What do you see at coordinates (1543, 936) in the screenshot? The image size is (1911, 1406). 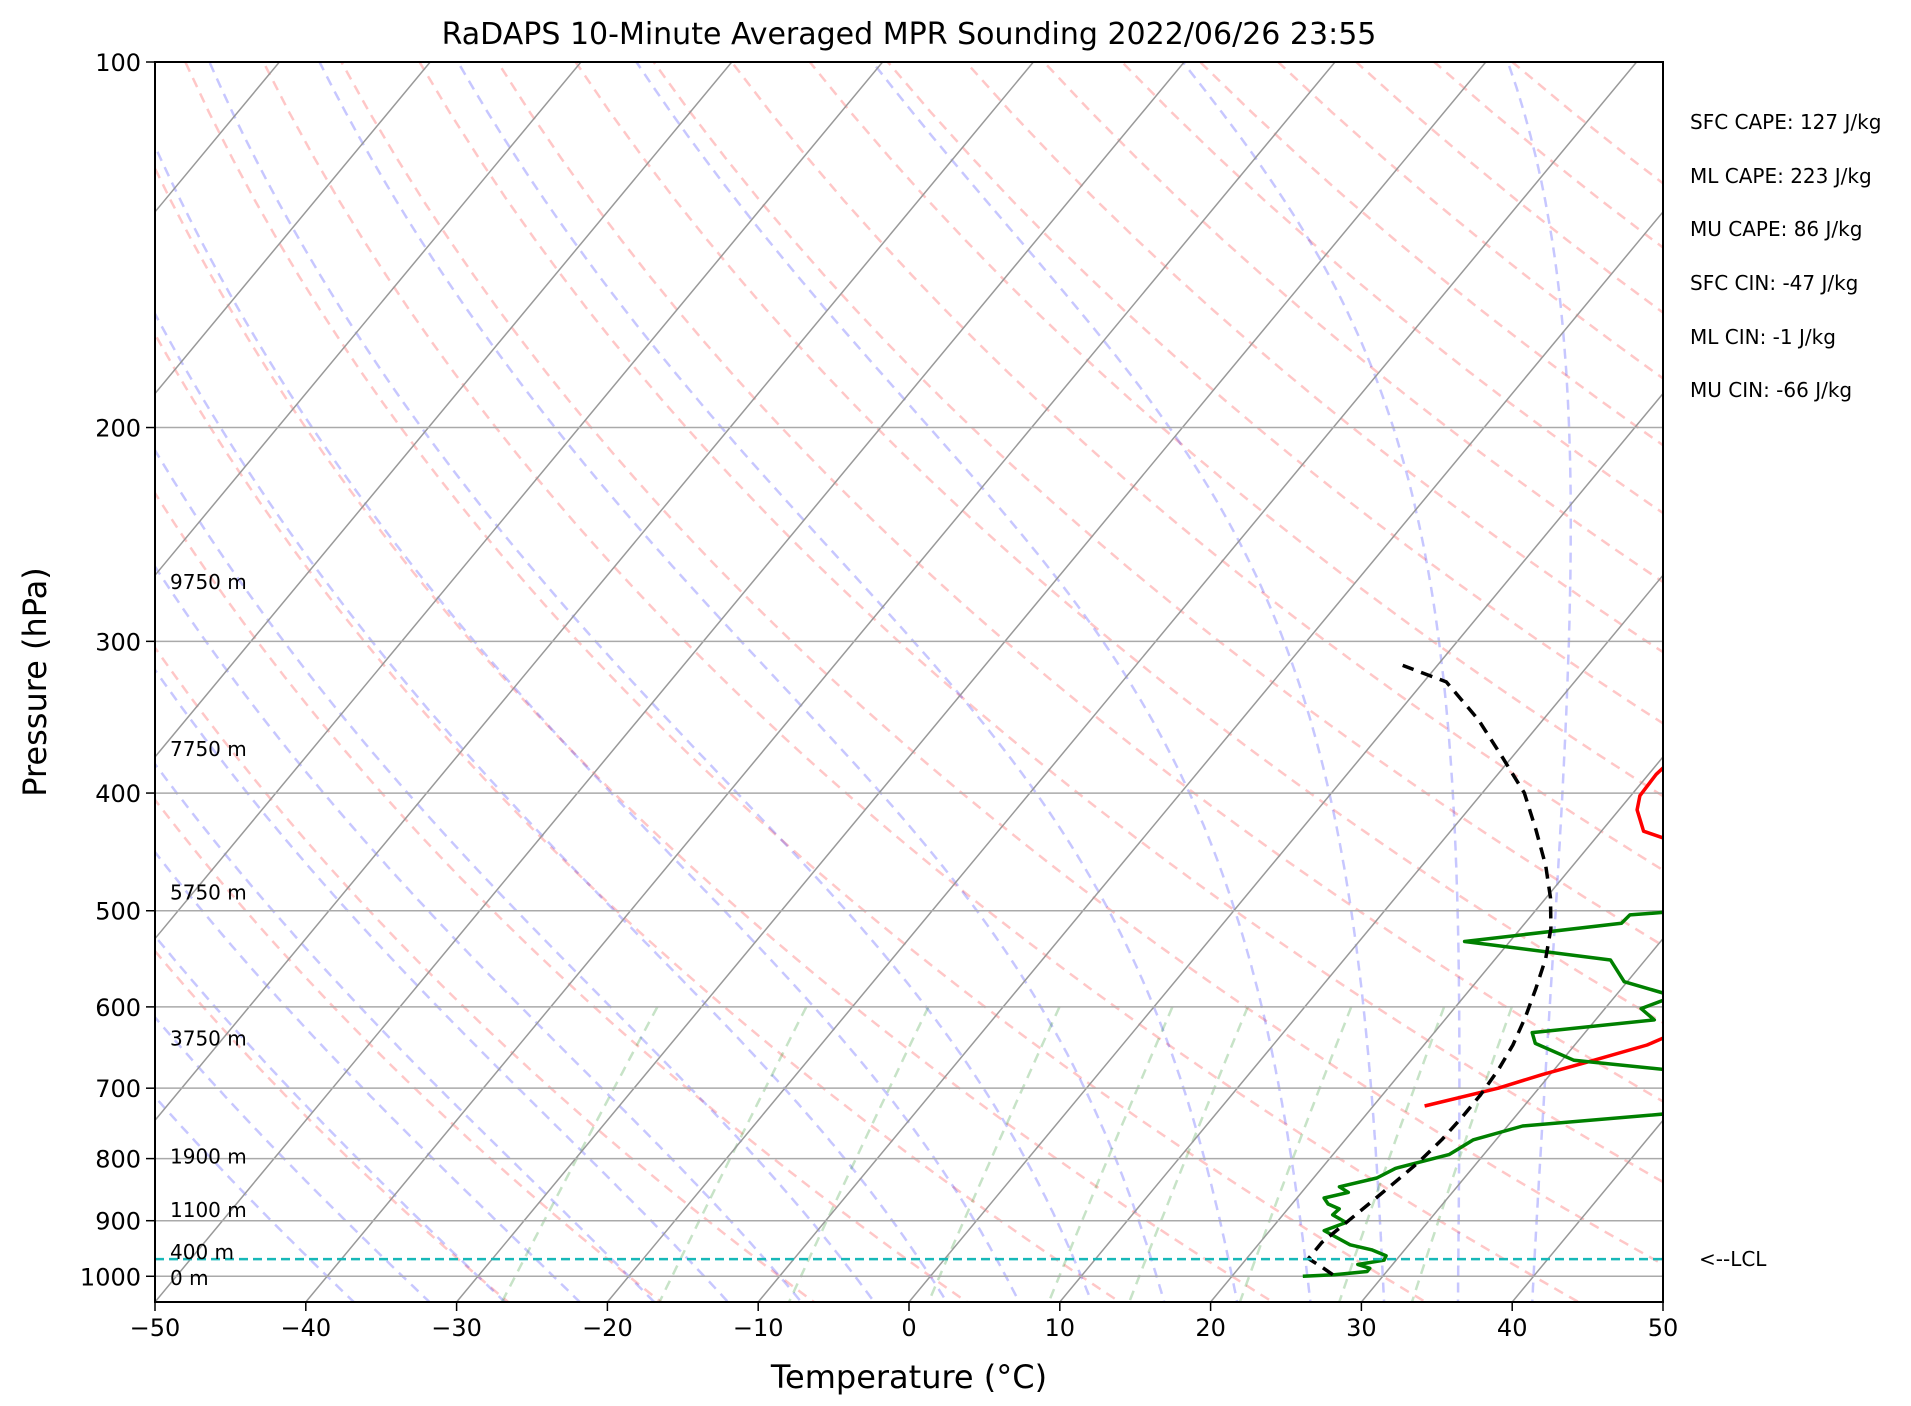 I see `temperature-profile` at bounding box center [1543, 936].